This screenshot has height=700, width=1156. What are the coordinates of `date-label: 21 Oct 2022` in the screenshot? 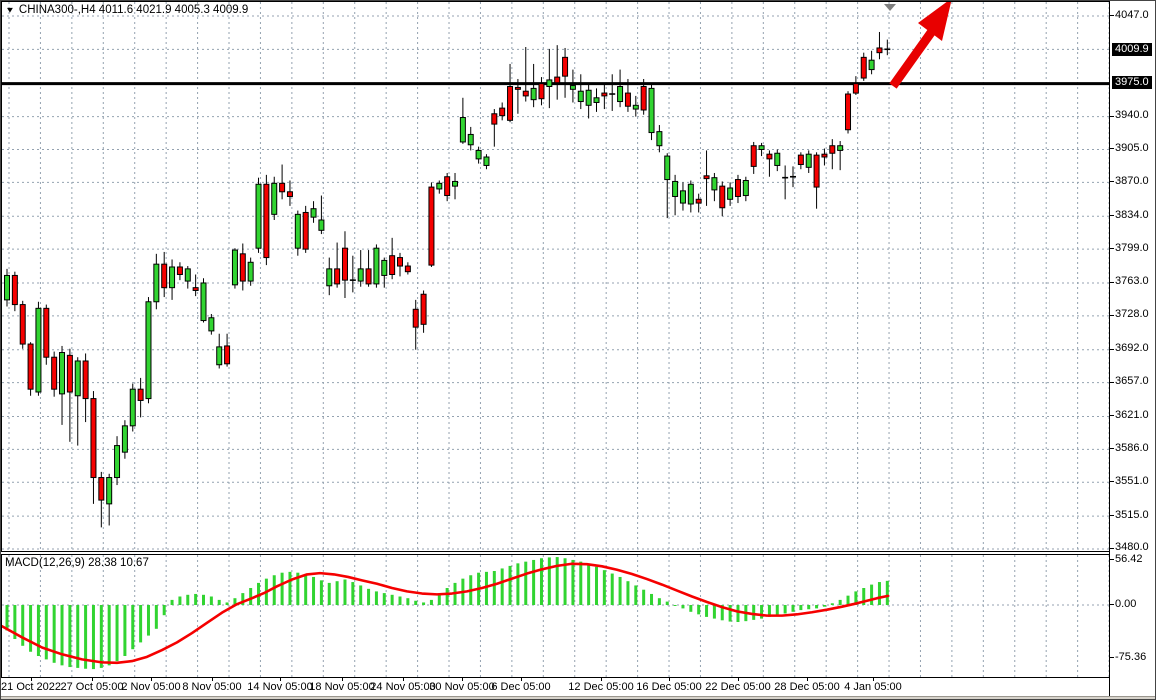 It's located at (31, 687).